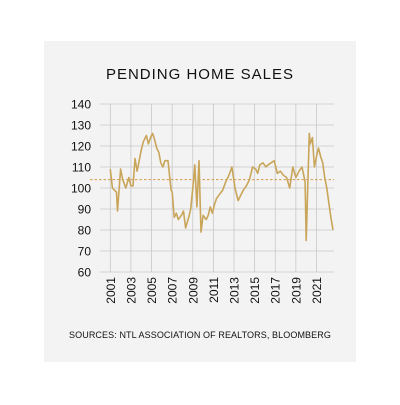 This screenshot has height=405, width=400. I want to click on y-axis-ticks: 60 70 80 90 100 110 120 130 140, so click(81, 189).